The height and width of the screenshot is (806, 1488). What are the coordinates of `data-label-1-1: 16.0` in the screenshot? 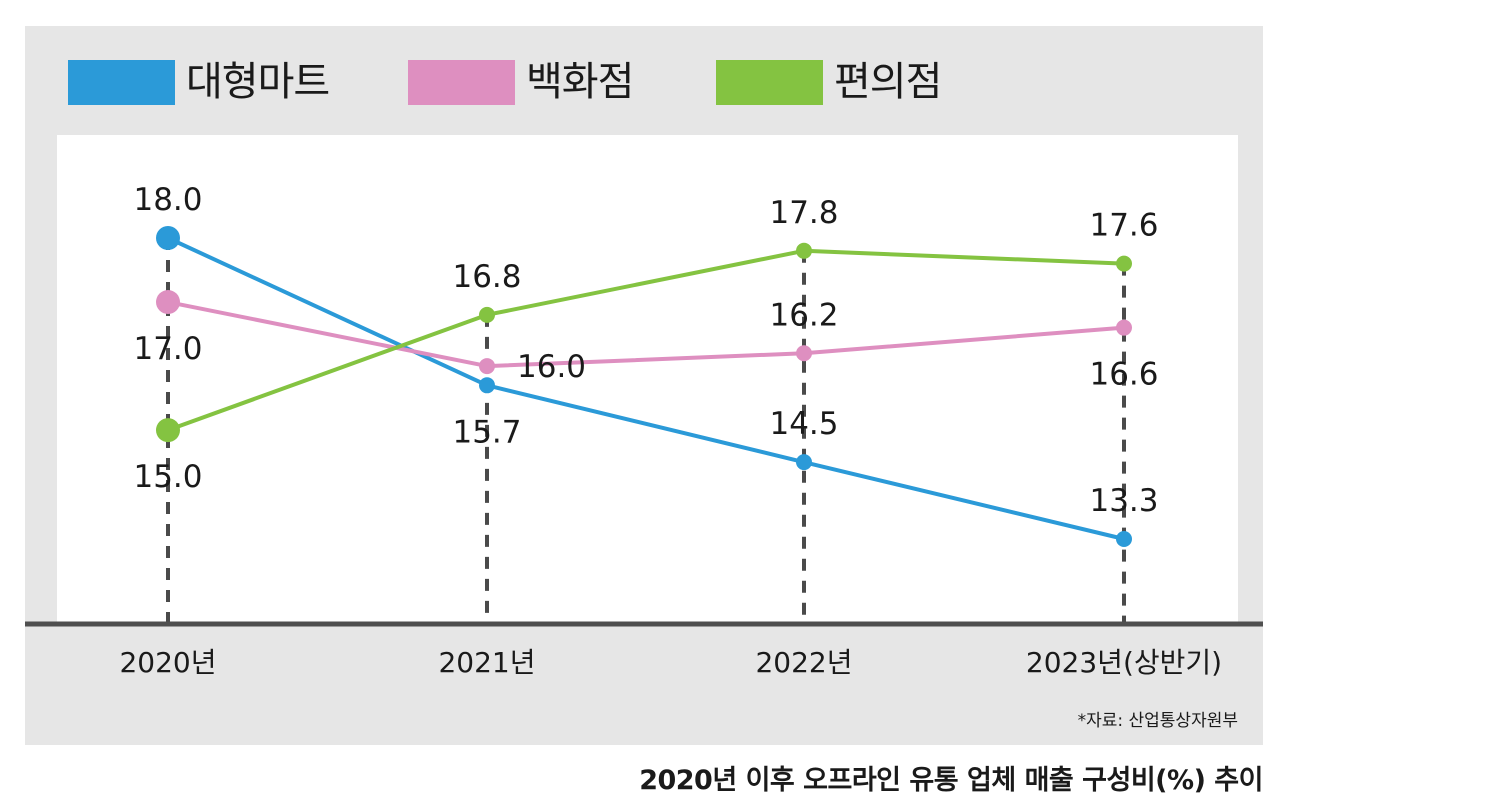 It's located at (551, 367).